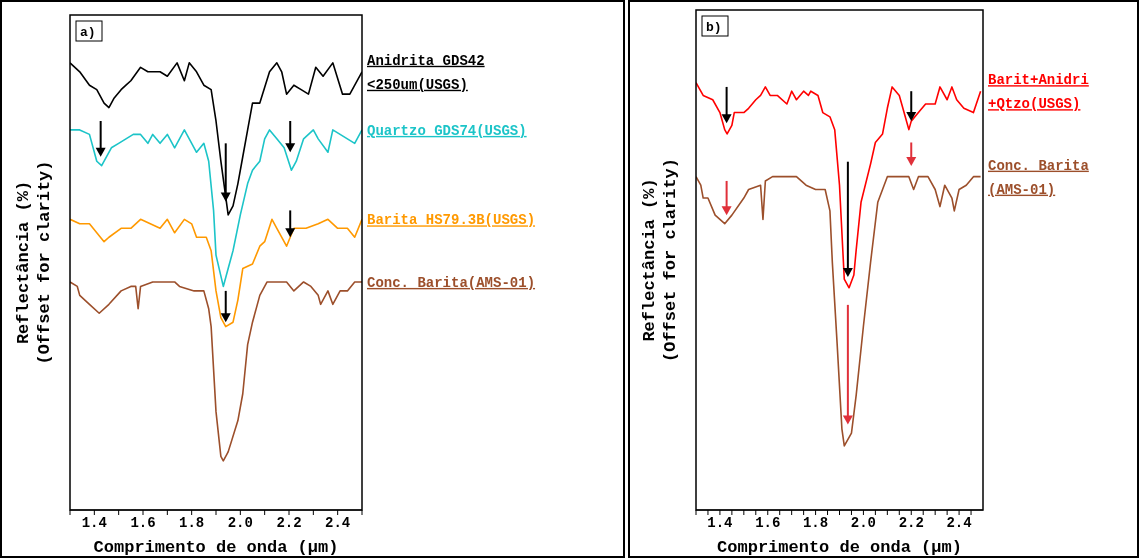 This screenshot has width=1139, height=558. I want to click on text: a), so click(88, 32).